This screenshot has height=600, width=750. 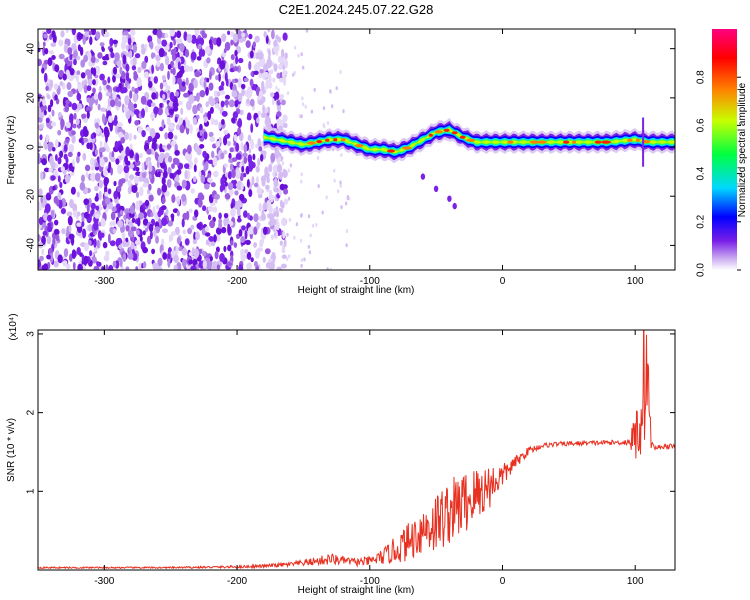 I want to click on colorbar-tick-label: 0.6, so click(x=701, y=125).